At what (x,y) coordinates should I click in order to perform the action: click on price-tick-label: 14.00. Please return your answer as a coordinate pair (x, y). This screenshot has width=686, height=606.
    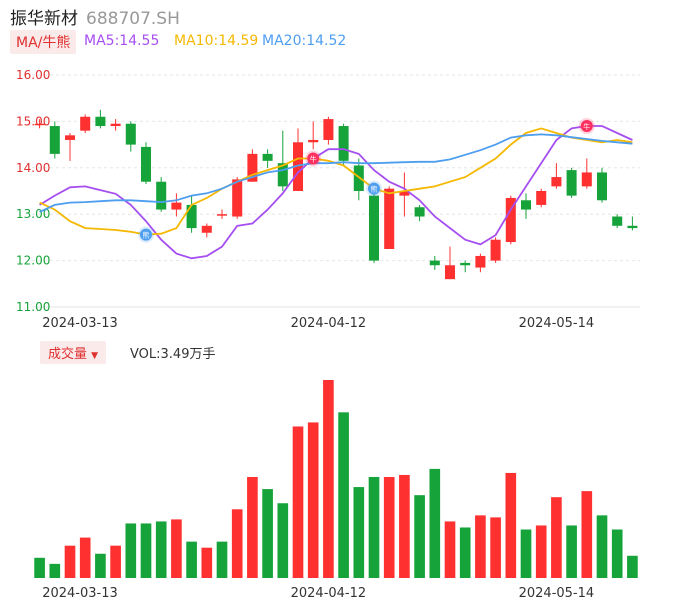
    Looking at the image, I should click on (33, 168).